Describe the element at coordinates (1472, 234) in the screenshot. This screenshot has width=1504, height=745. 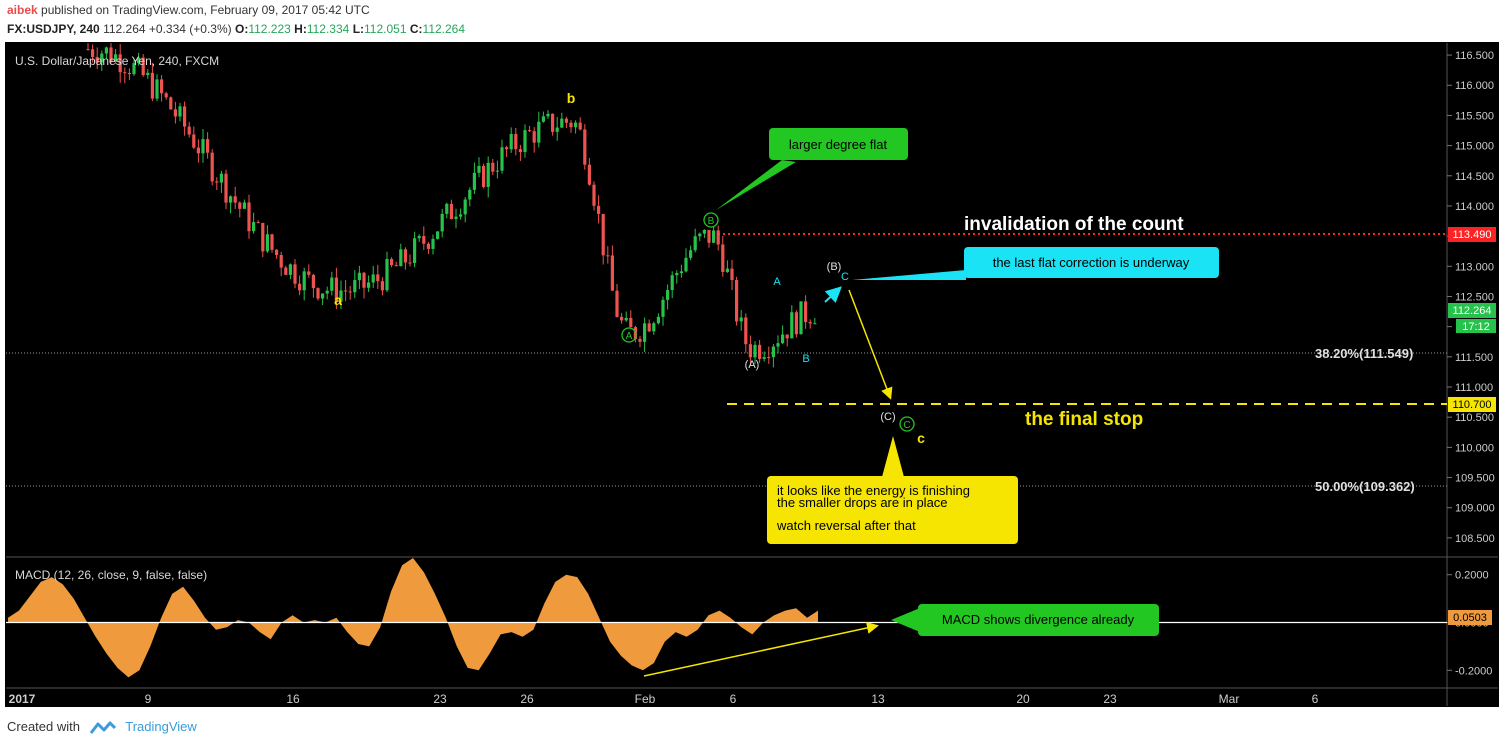
I see `invalidation-tag` at that location.